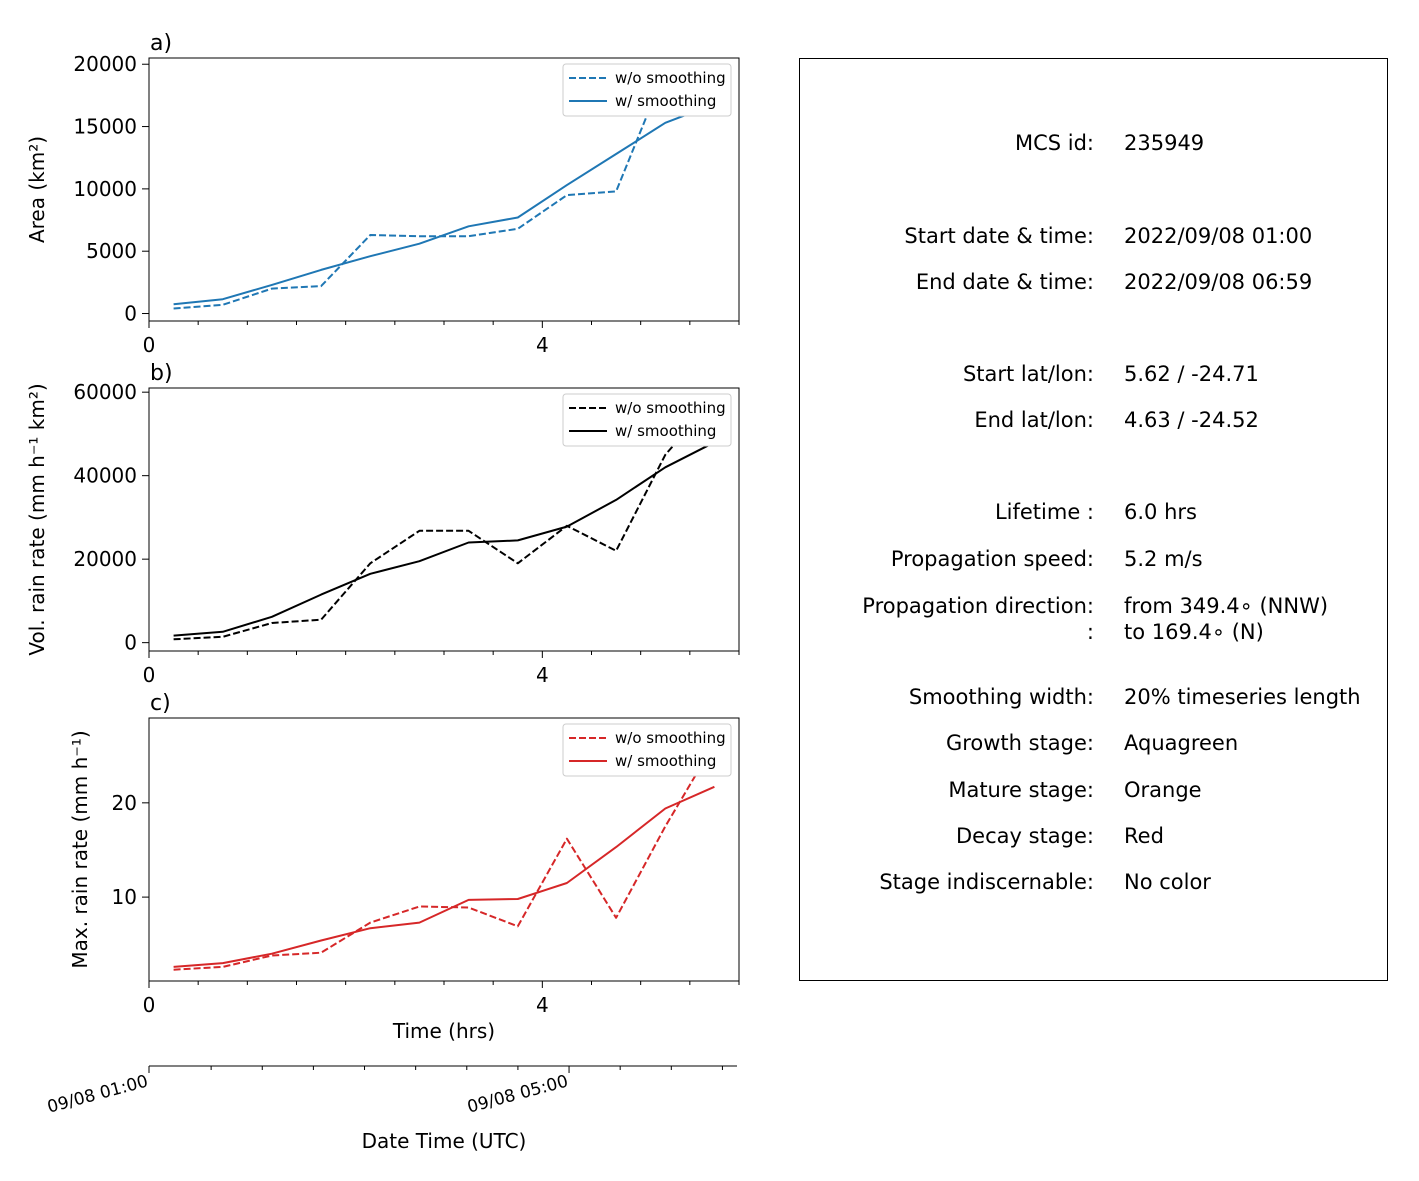  Describe the element at coordinates (1191, 420) in the screenshot. I see `info-value: 4.63 / -24.52` at that location.